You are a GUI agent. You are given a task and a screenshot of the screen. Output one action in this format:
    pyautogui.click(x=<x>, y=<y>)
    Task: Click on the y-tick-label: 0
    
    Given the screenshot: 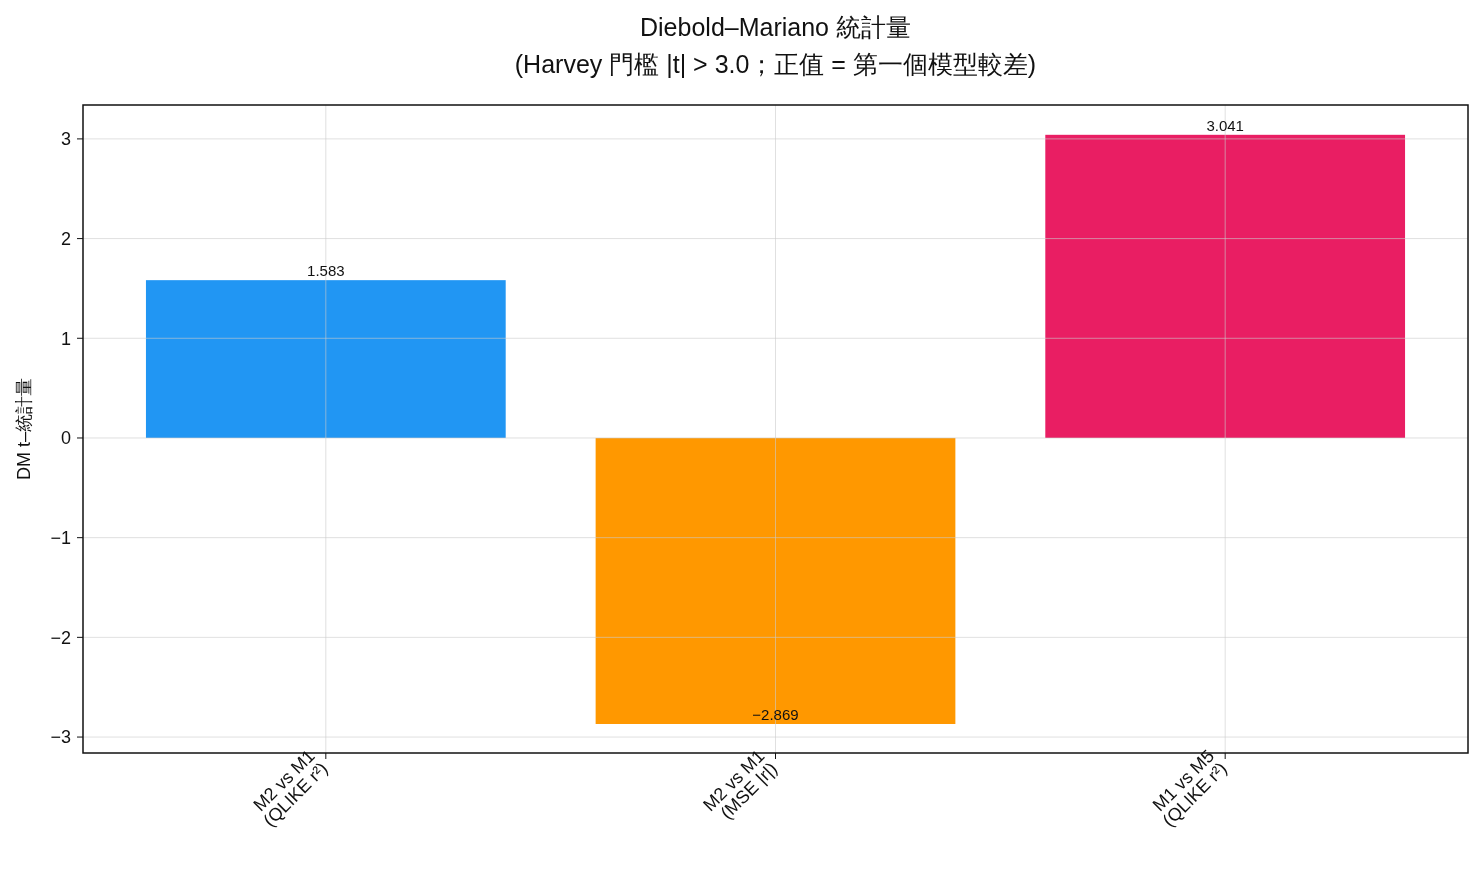 What is the action you would take?
    pyautogui.click(x=65, y=438)
    